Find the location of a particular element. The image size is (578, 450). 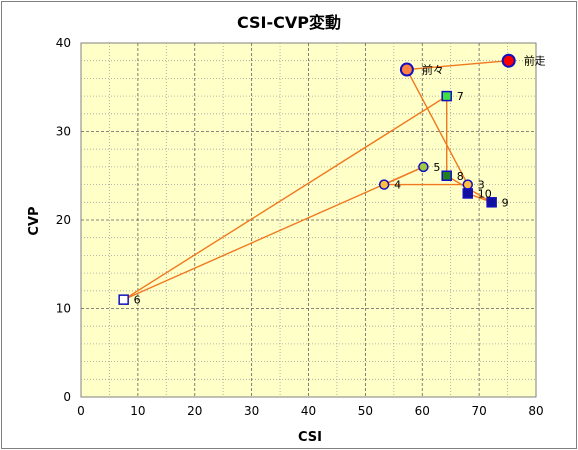

chart-title: CSI-CVP変動 is located at coordinates (289, 22).